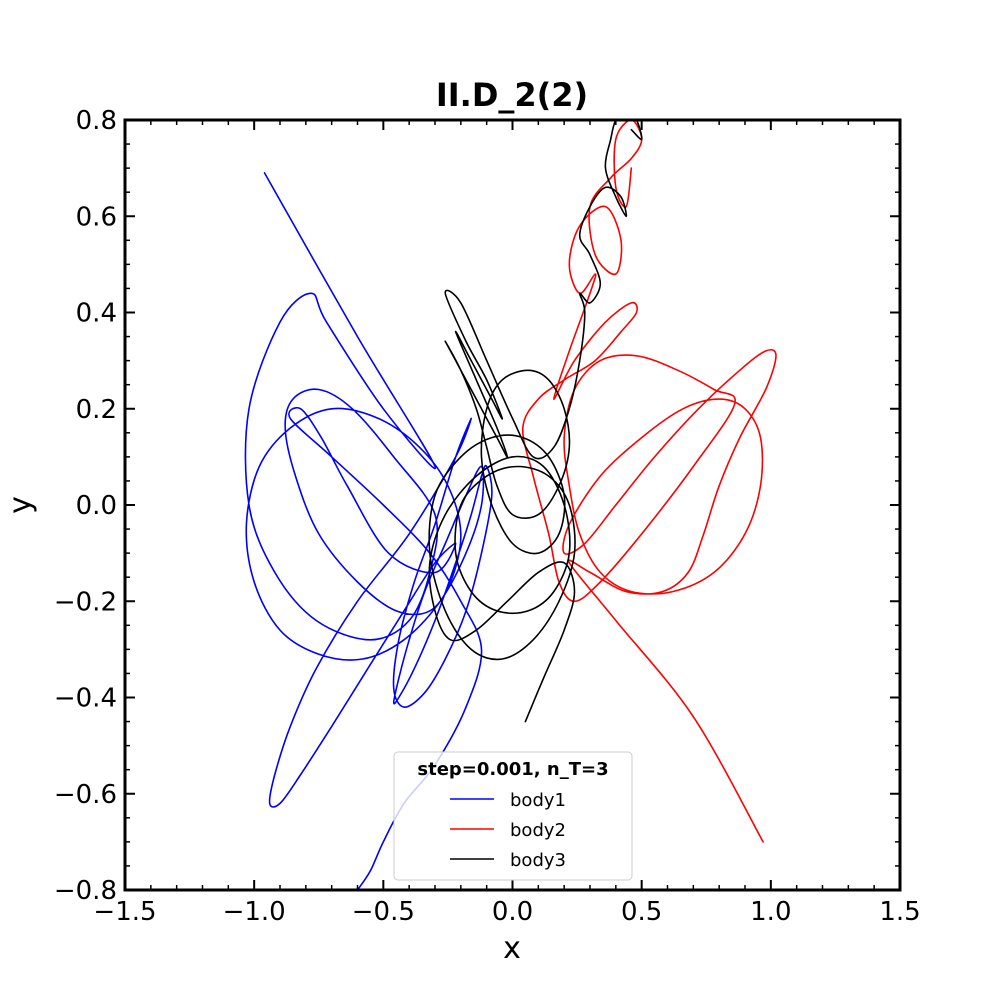  What do you see at coordinates (512, 948) in the screenshot?
I see `x-axis-label: x` at bounding box center [512, 948].